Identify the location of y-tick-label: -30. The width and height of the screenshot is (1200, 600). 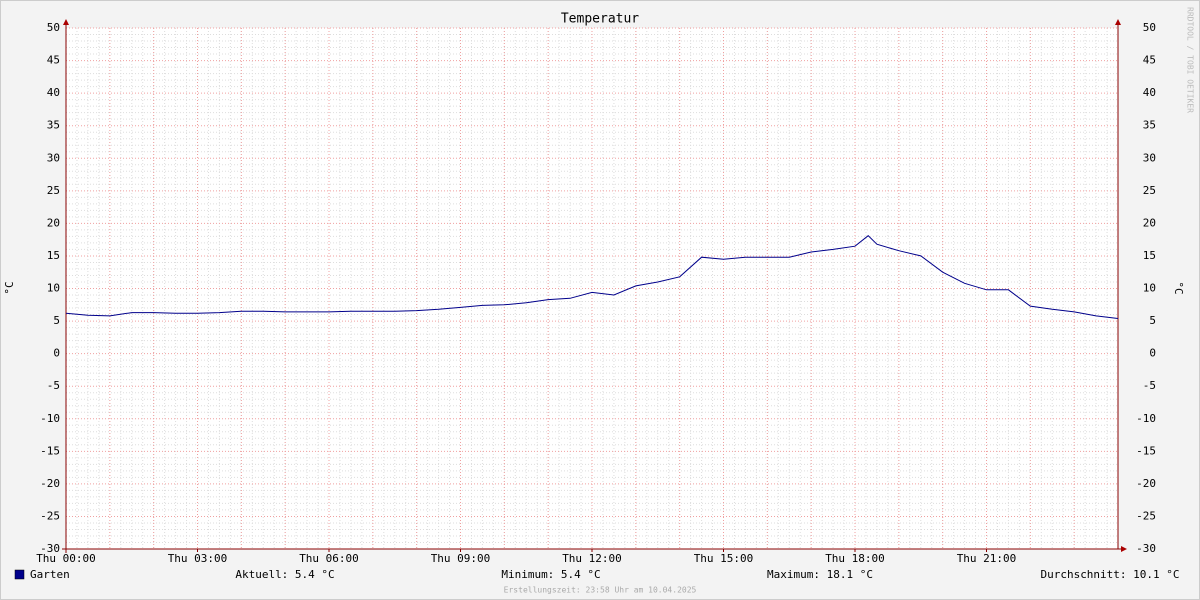
(50, 548).